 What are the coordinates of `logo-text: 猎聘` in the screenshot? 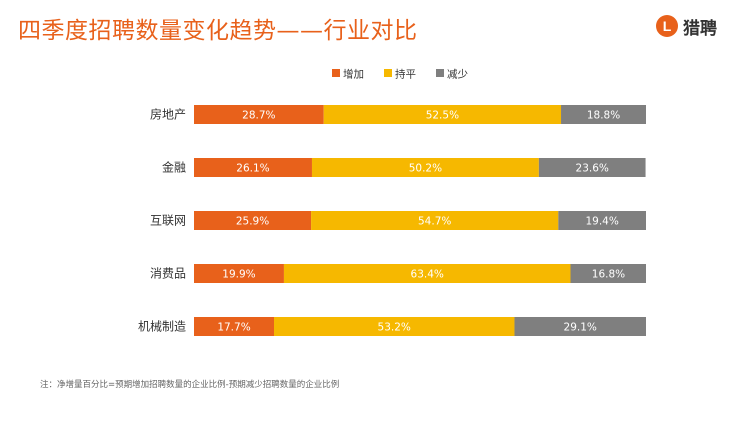 It's located at (700, 28).